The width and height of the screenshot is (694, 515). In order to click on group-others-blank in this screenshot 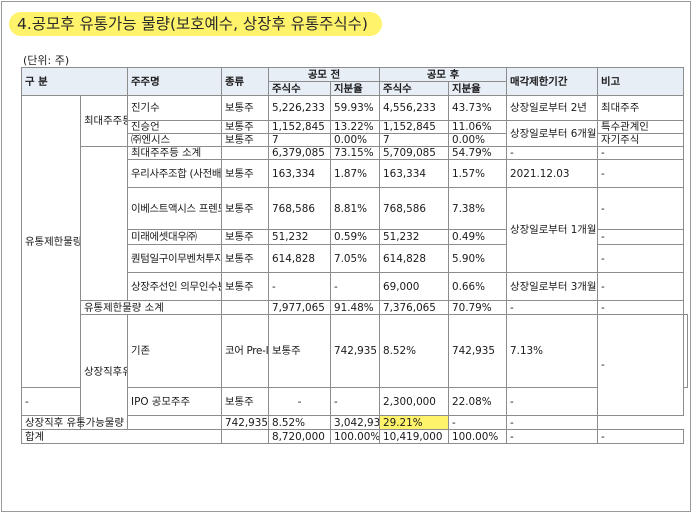, I will do `click(104, 223)`.